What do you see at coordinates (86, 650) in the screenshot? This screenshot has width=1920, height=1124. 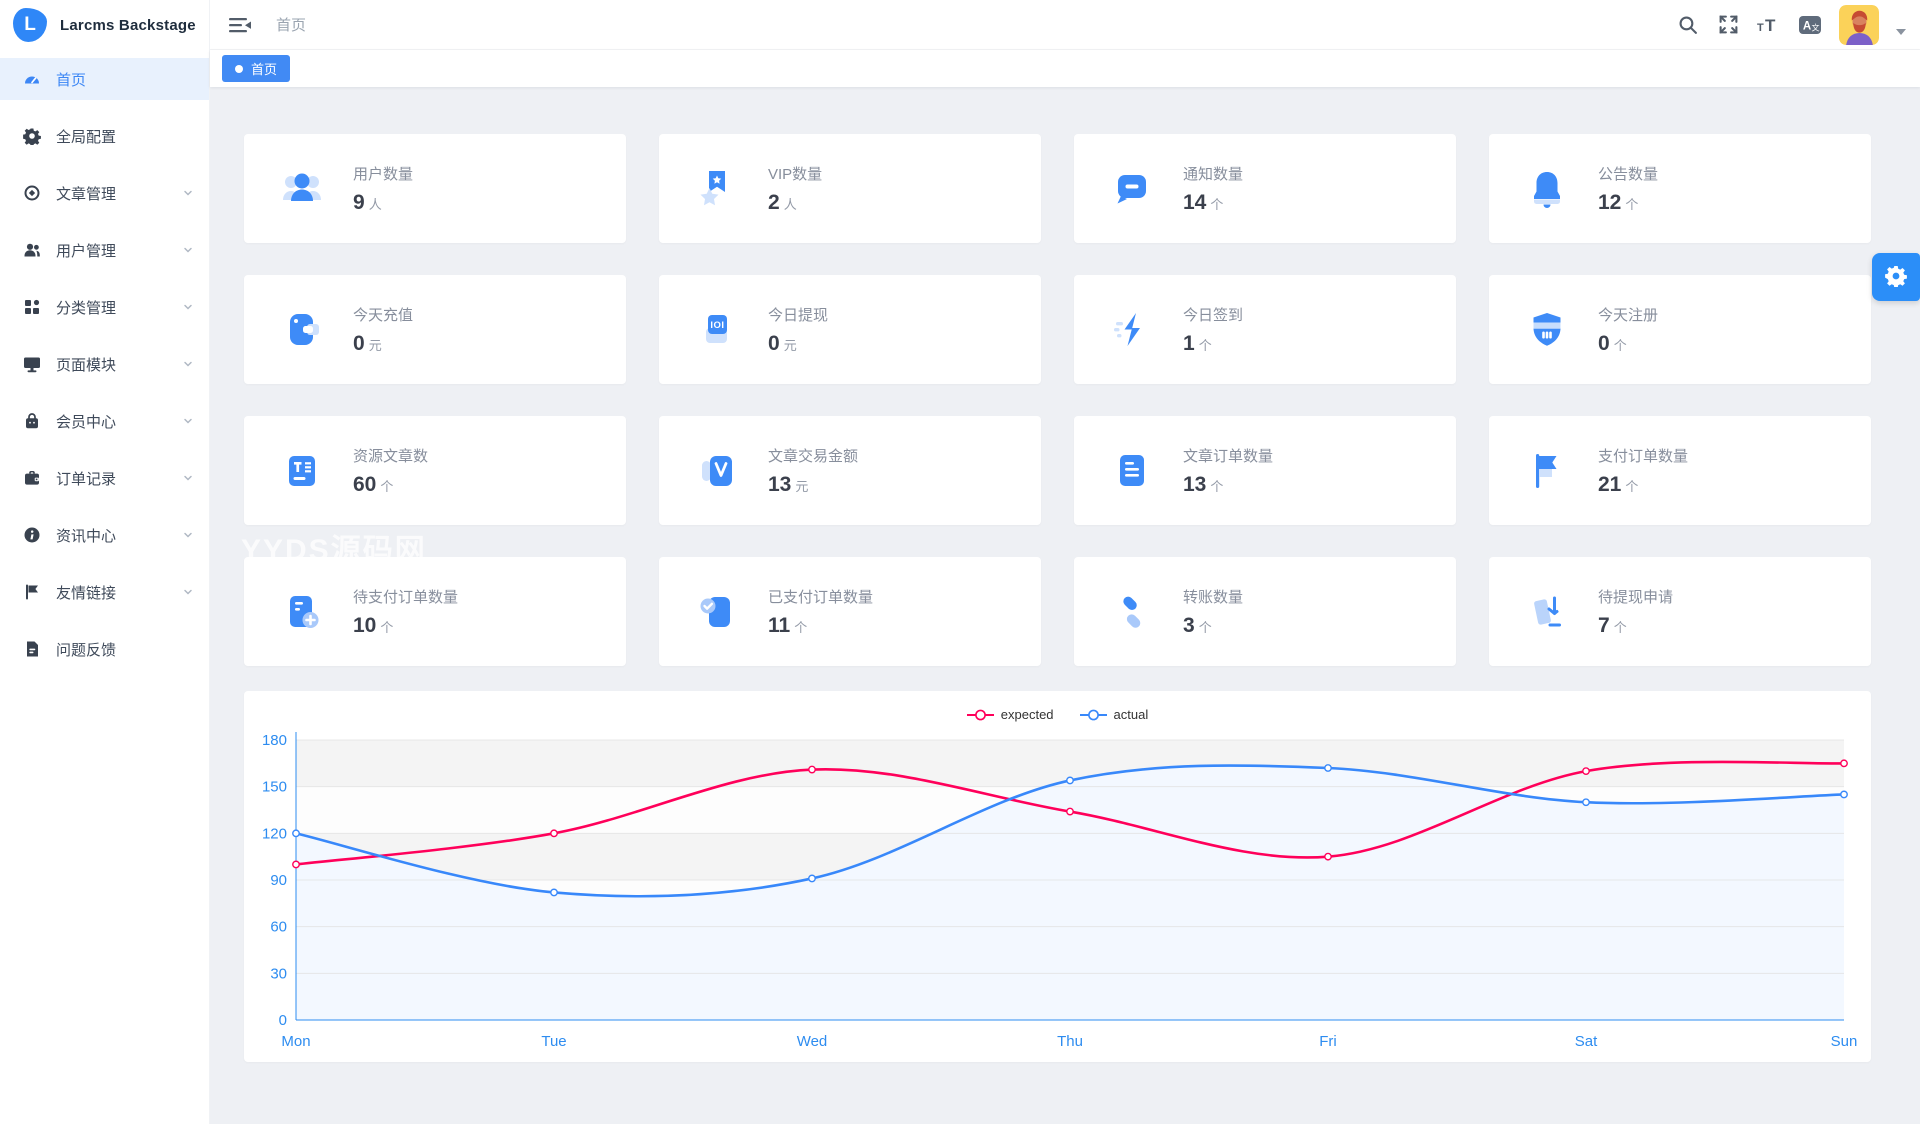 I see `sidebar-item-label: 问题反馈` at bounding box center [86, 650].